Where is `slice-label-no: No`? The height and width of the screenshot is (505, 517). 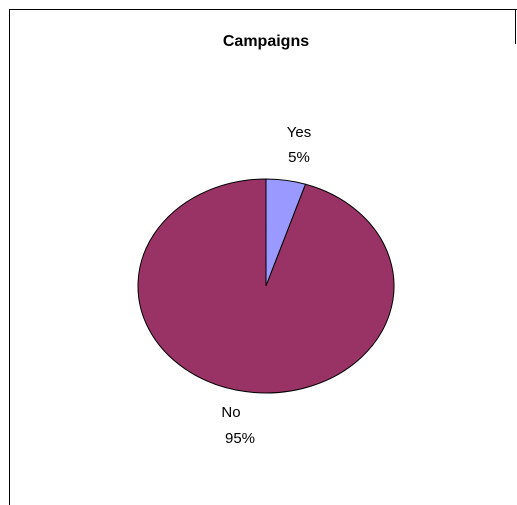
slice-label-no: No is located at coordinates (230, 412).